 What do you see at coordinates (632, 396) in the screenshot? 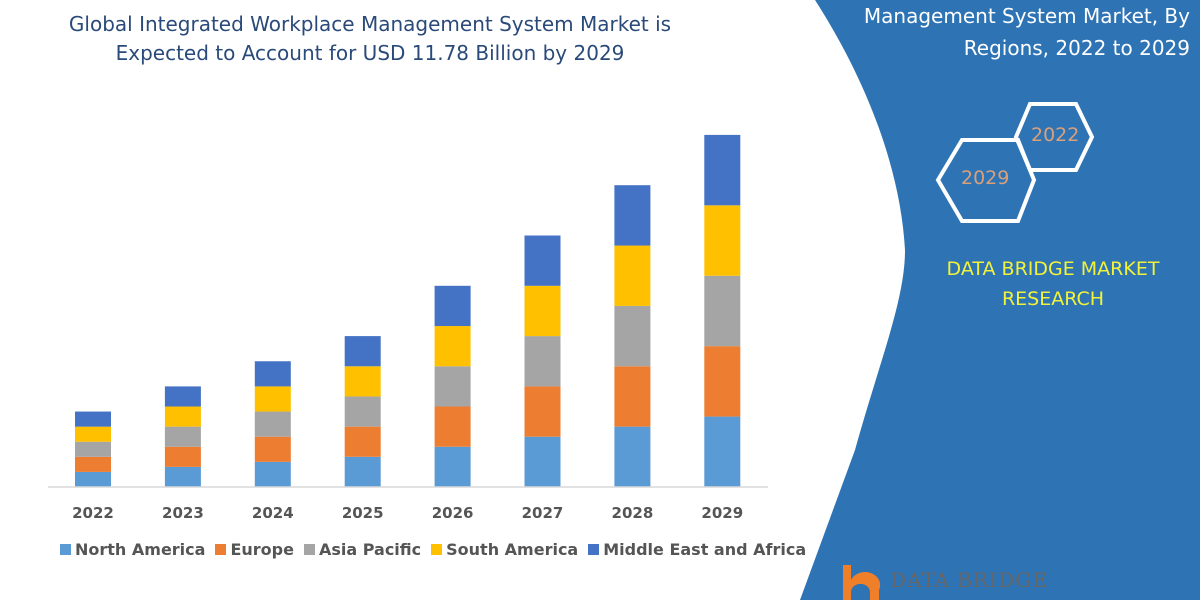
I see `bar-segment-2028-europe` at bounding box center [632, 396].